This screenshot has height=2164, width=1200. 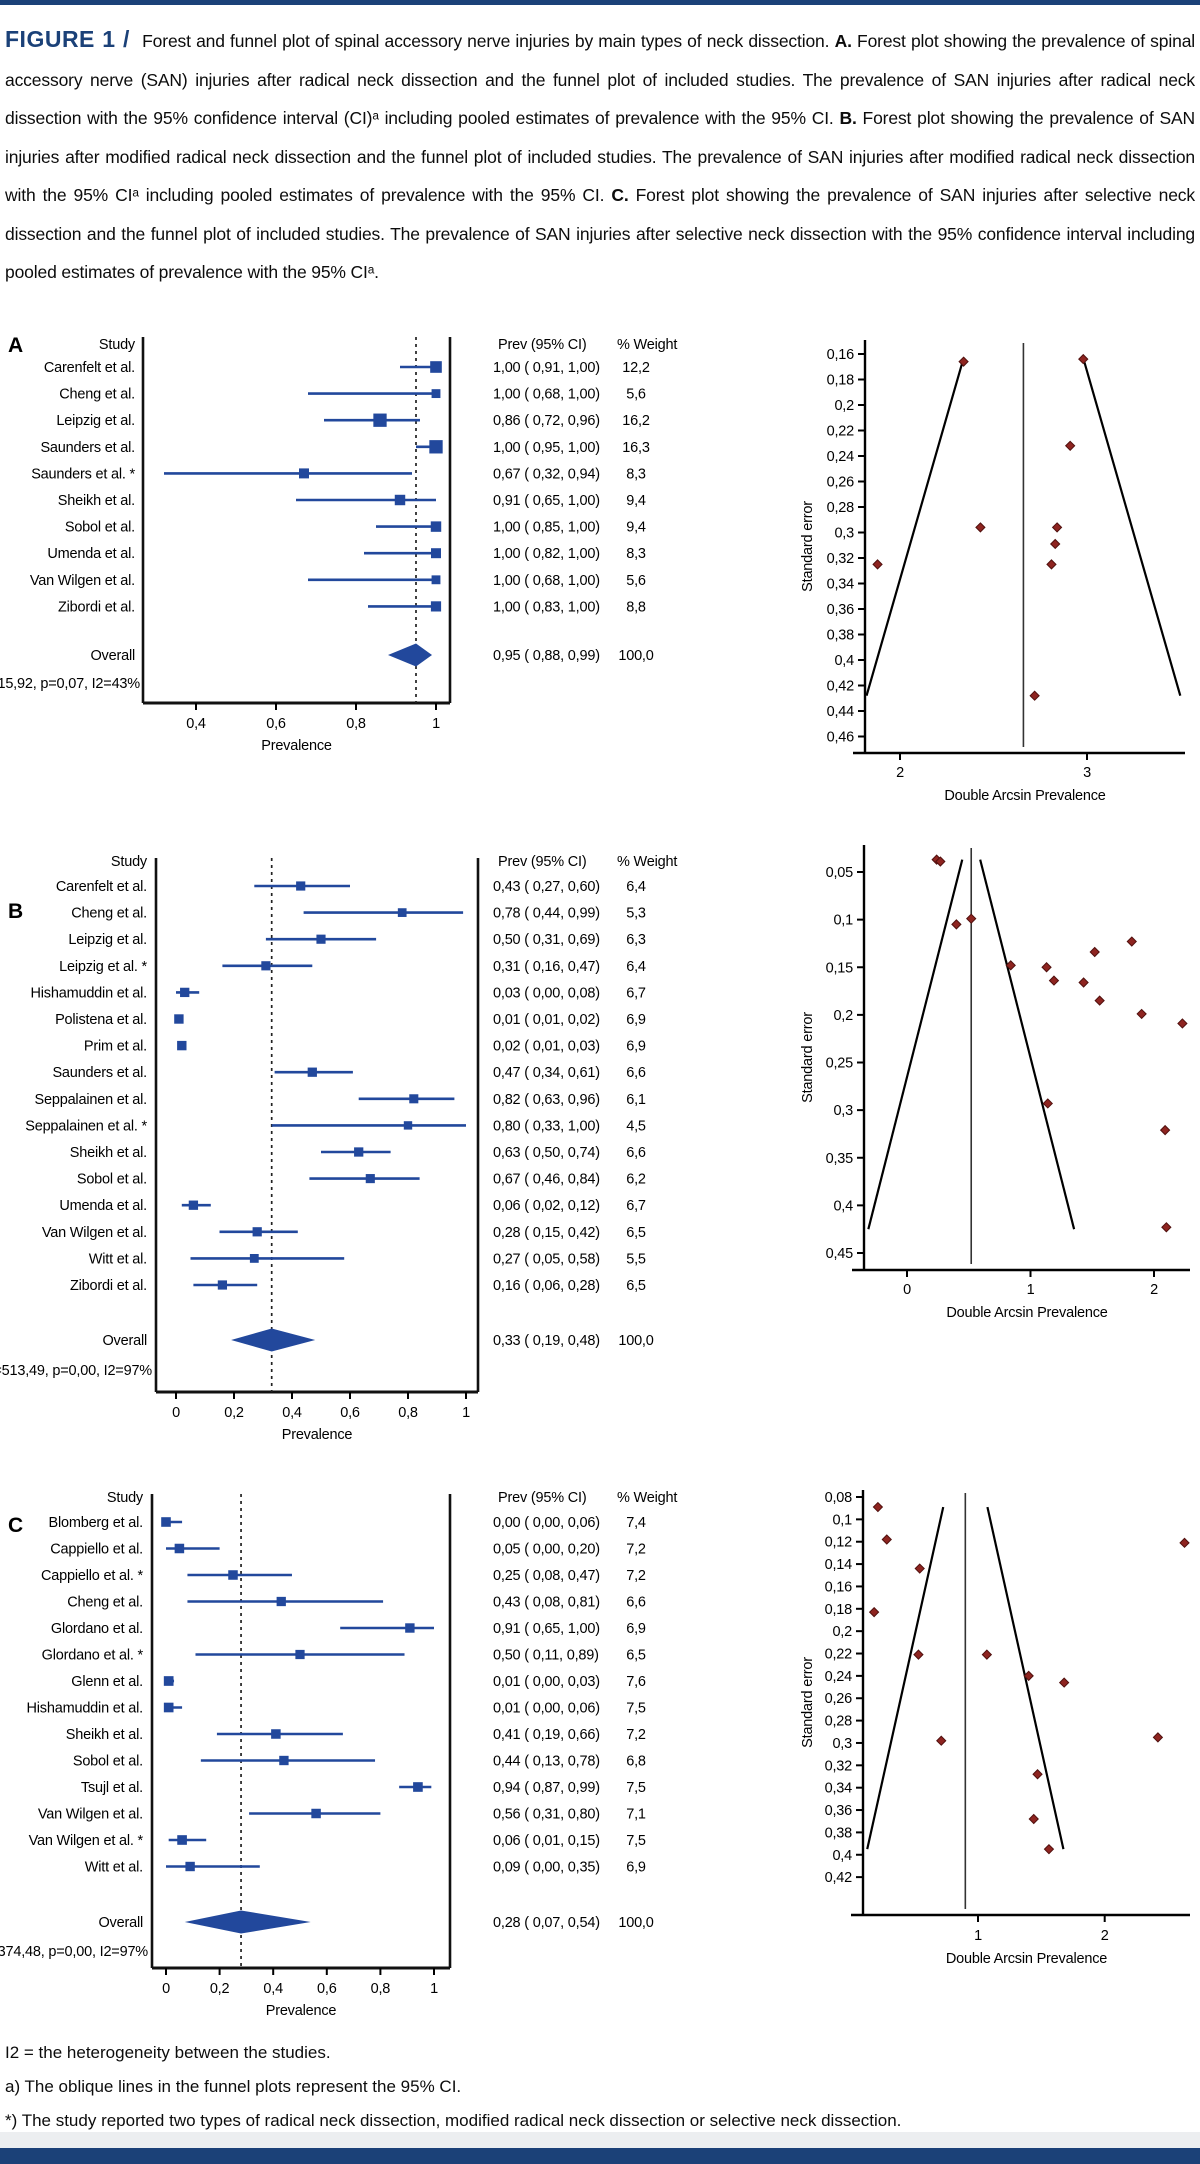 I want to click on study-weight: 7,2, so click(x=636, y=1576).